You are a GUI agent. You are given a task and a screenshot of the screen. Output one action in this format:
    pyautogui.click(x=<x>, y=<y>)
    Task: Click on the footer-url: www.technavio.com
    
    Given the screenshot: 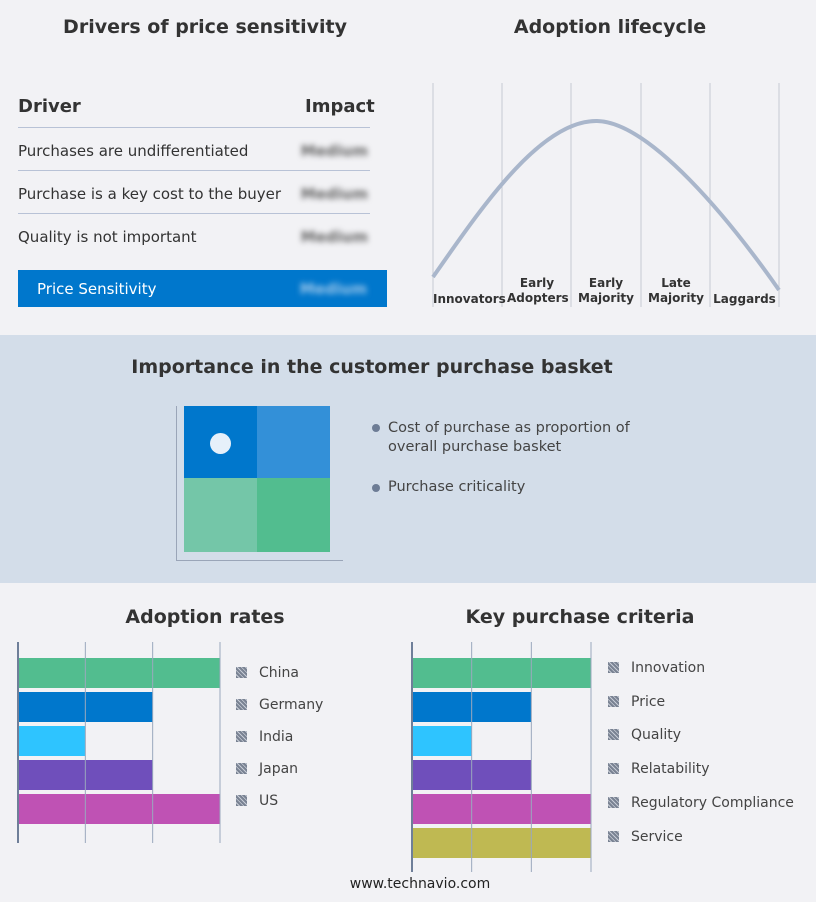 What is the action you would take?
    pyautogui.click(x=420, y=884)
    